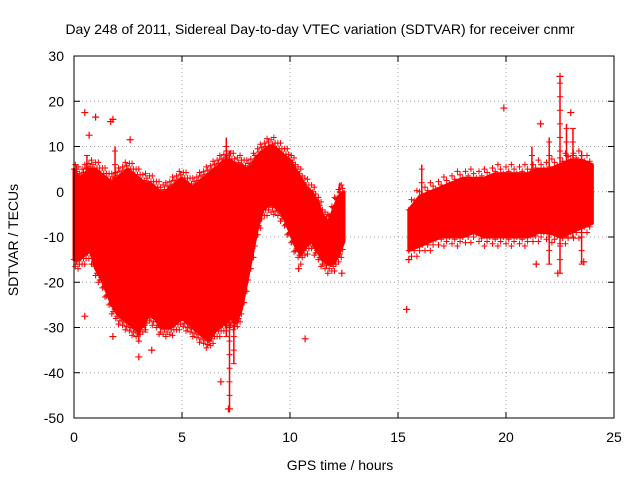 This screenshot has height=480, width=640. Describe the element at coordinates (340, 465) in the screenshot. I see `x-axis-label: GPS time / hours` at that location.